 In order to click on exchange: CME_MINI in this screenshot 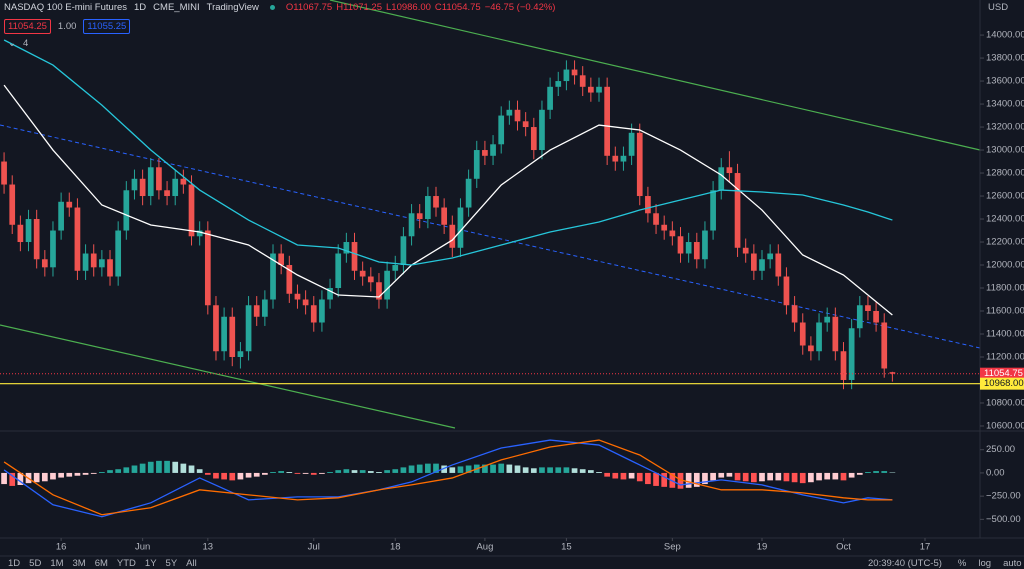, I will do `click(176, 7)`.